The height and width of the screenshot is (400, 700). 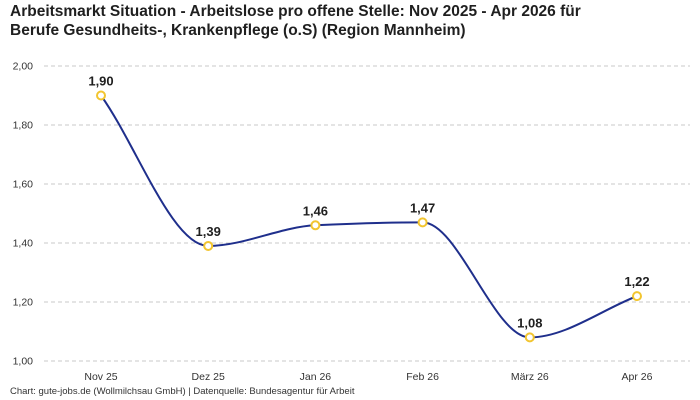 What do you see at coordinates (636, 281) in the screenshot?
I see `data-label: 1,22` at bounding box center [636, 281].